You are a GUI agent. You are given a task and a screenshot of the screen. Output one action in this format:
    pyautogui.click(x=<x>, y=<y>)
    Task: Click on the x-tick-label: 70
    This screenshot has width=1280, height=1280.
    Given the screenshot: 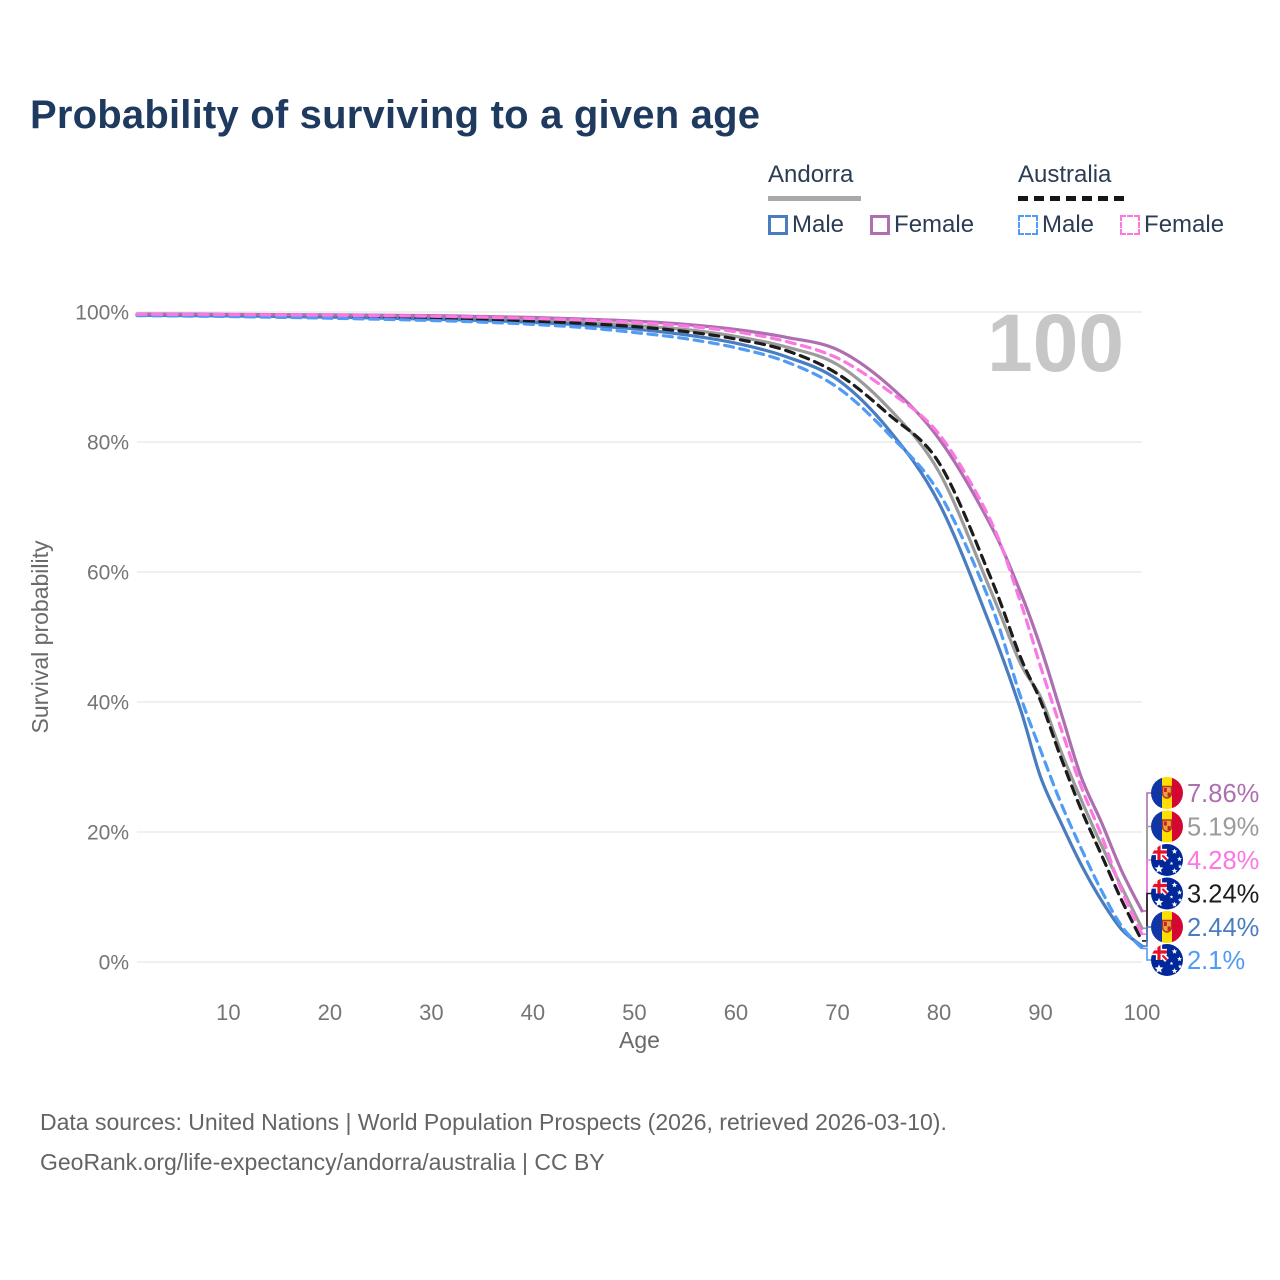 What is the action you would take?
    pyautogui.click(x=837, y=1012)
    